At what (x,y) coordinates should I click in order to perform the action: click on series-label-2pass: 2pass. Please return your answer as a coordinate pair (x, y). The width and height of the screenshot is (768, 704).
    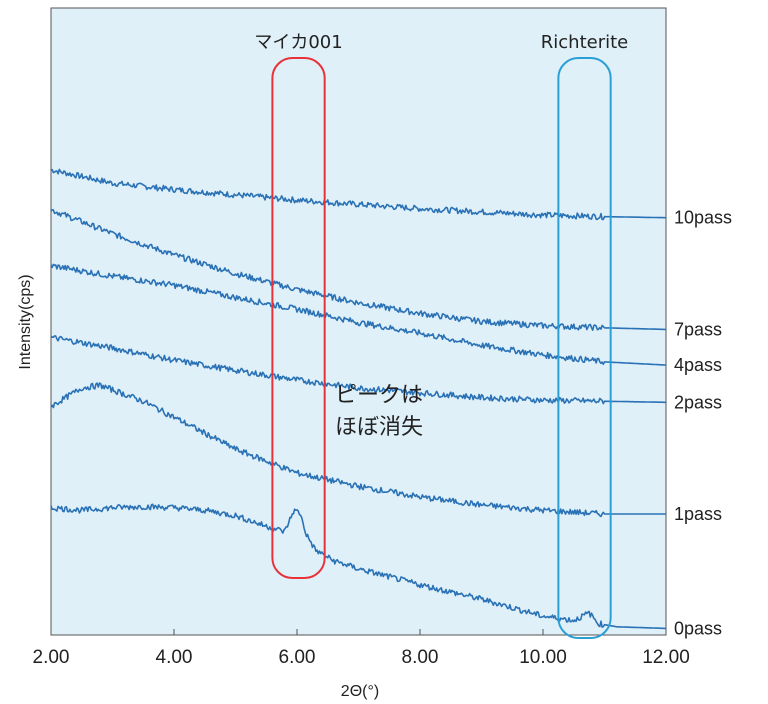
    Looking at the image, I should click on (698, 402).